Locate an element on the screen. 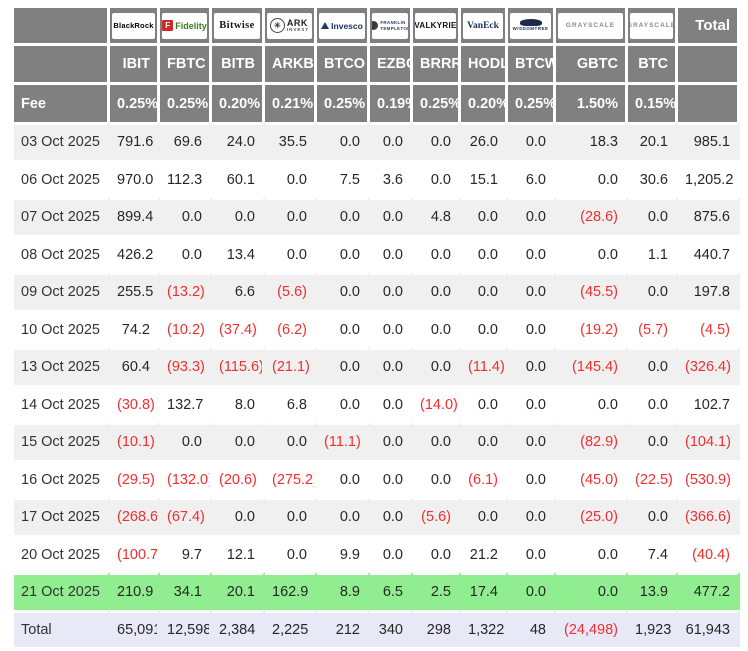  valkyrie-logo: VALKYRIE is located at coordinates (435, 25).